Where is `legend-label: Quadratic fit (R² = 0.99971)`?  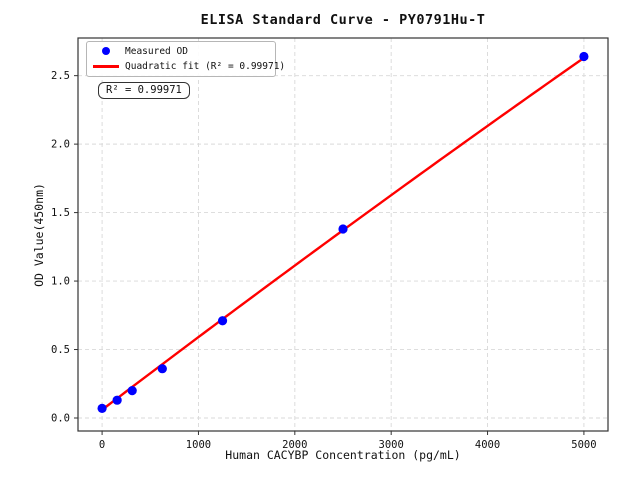 legend-label: Quadratic fit (R² = 0.99971) is located at coordinates (205, 67).